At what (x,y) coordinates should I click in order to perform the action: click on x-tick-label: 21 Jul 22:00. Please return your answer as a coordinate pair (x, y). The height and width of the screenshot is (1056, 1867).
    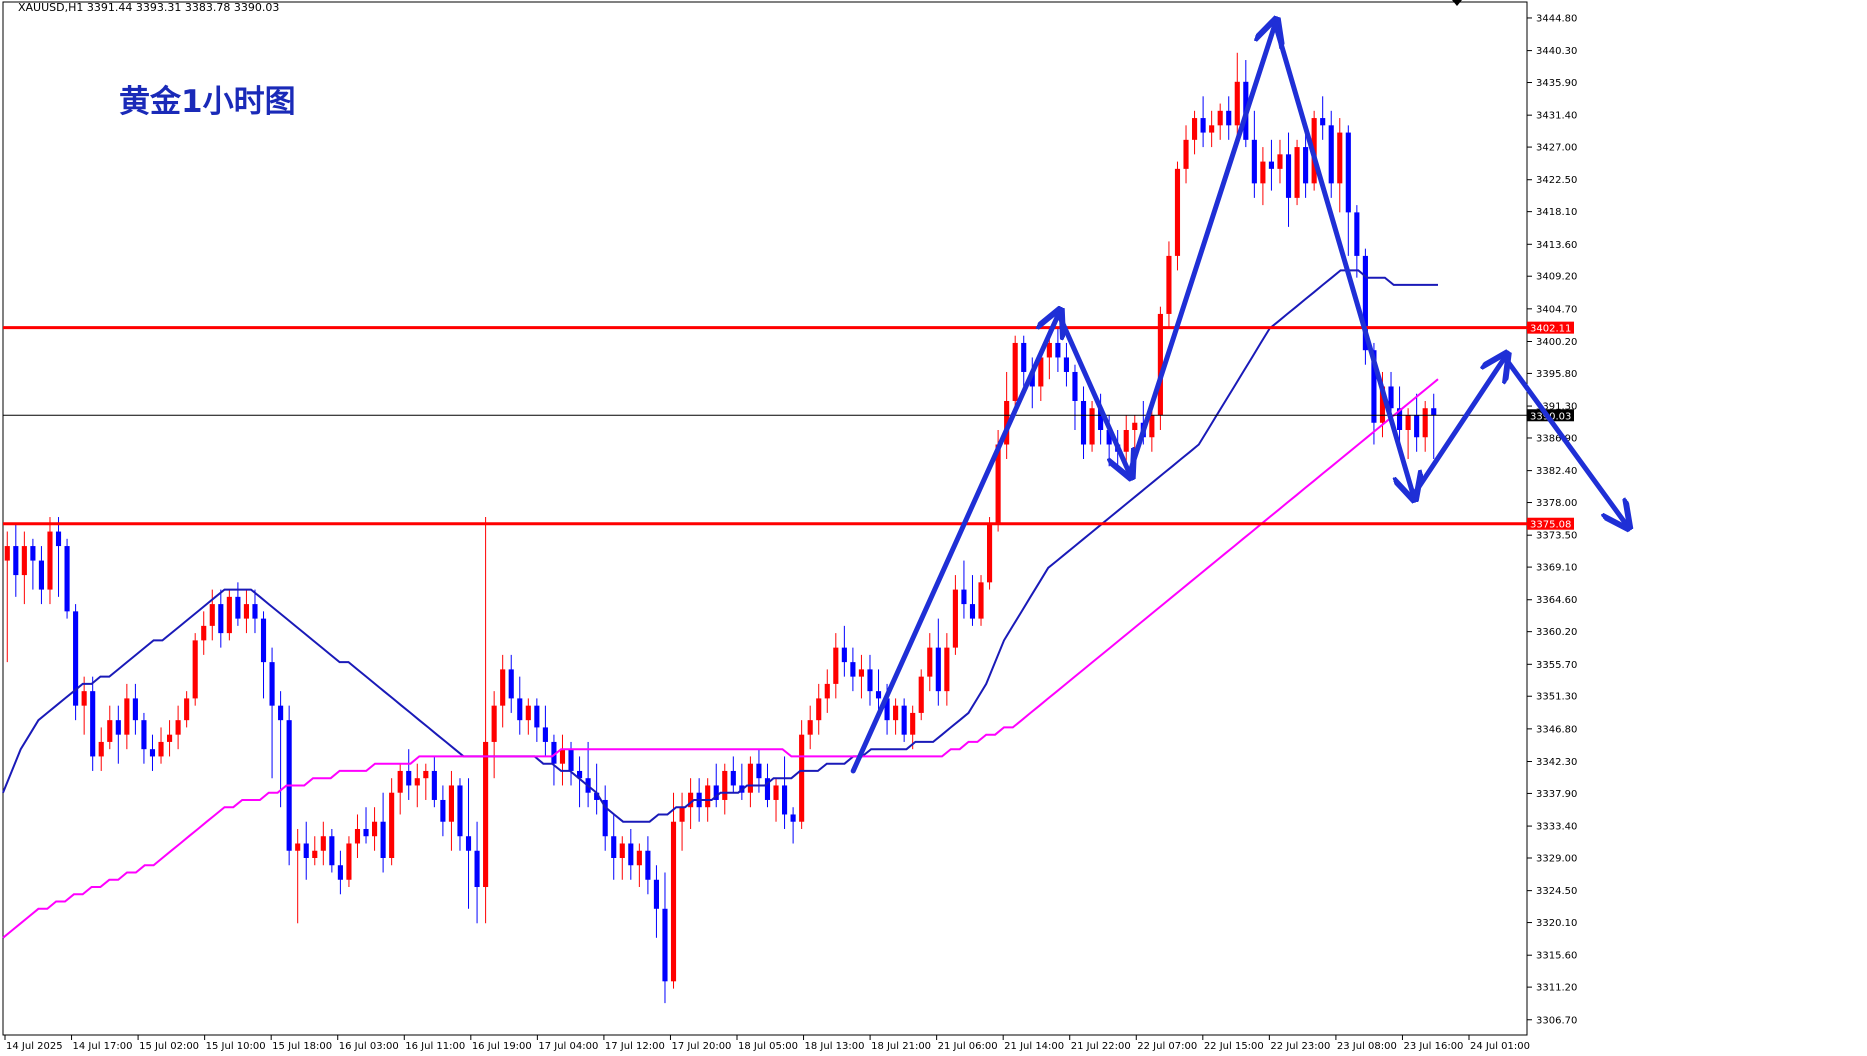
    Looking at the image, I should click on (1101, 1046).